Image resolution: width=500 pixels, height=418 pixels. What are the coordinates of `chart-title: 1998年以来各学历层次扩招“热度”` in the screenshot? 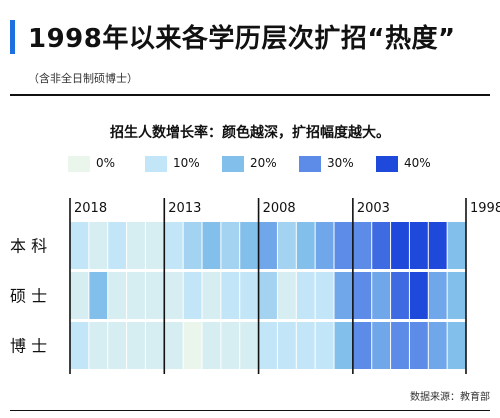 It's located at (242, 39).